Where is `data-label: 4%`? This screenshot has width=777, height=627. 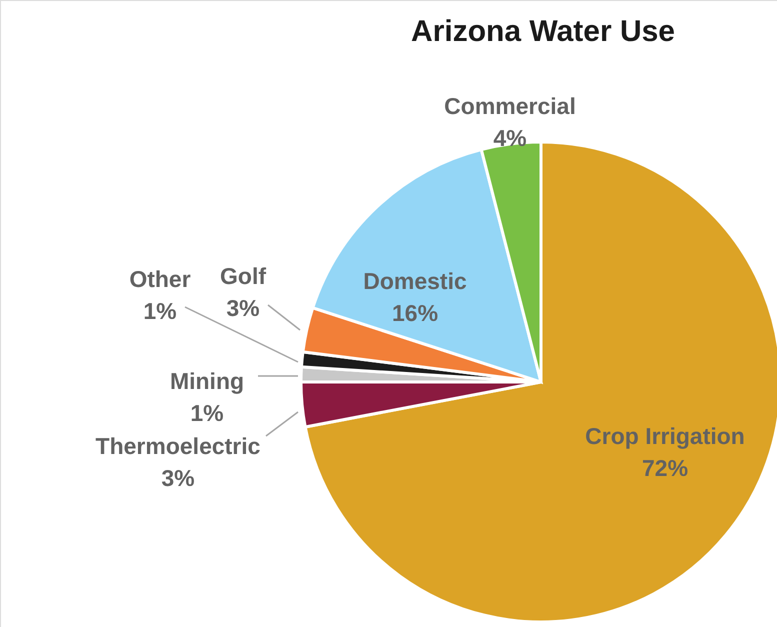
data-label: 4% is located at coordinates (510, 138).